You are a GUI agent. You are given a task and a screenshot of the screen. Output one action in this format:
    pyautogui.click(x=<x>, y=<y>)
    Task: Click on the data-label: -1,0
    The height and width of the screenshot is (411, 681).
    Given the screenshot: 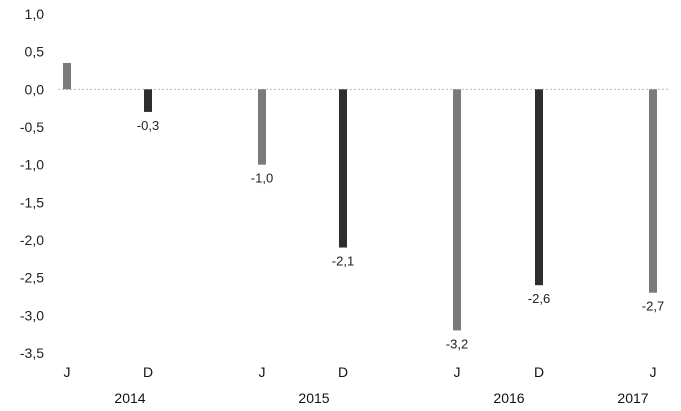 What is the action you would take?
    pyautogui.click(x=262, y=178)
    